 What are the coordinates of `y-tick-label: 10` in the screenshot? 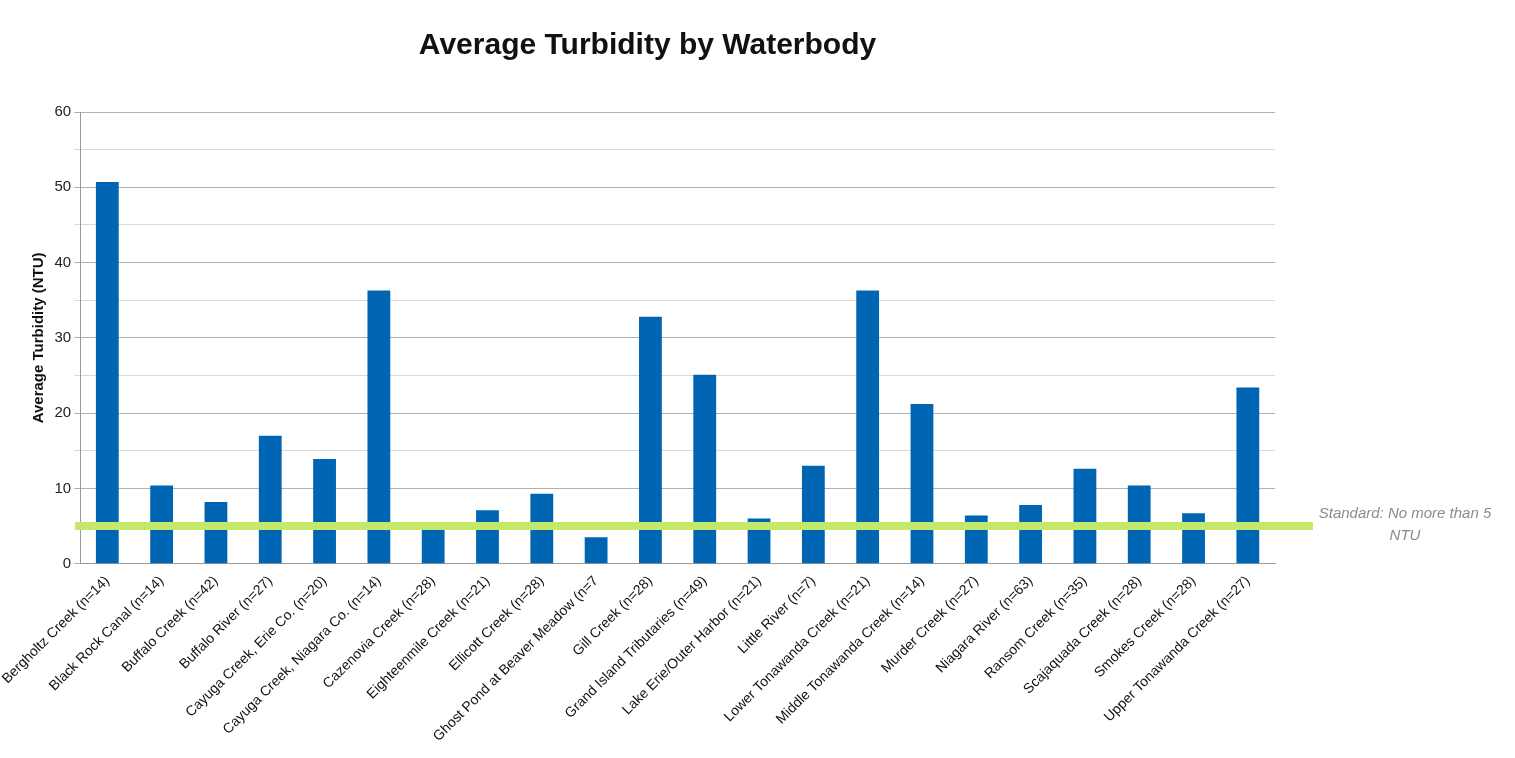 It's located at (63, 487).